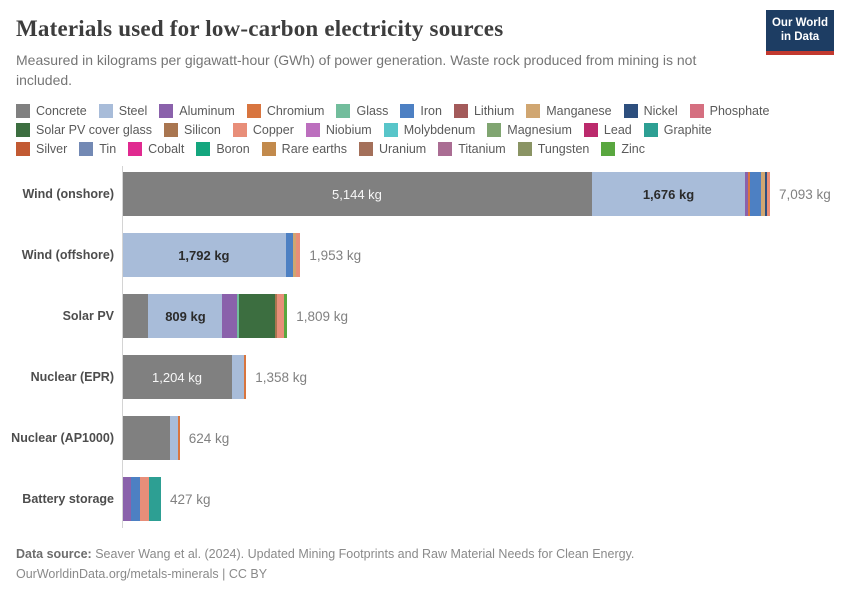 This screenshot has width=850, height=600. Describe the element at coordinates (338, 129) in the screenshot. I see `legend-item-niobium: Niobium` at that location.